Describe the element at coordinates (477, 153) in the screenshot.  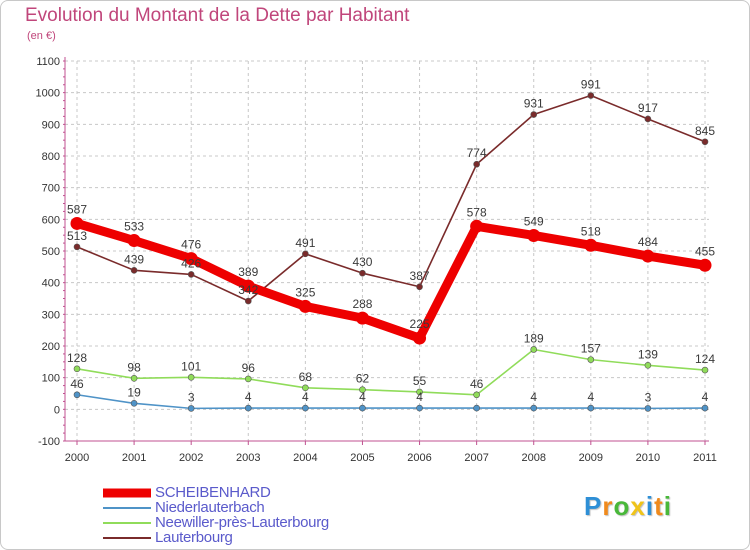
I see `data-label-lauterbourg: 774` at that location.